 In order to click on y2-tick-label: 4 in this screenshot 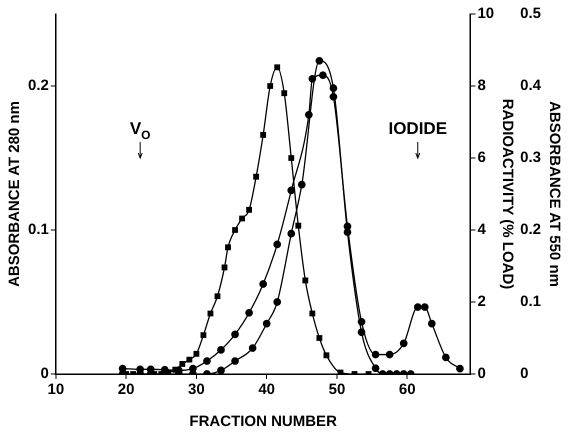, I will do `click(481, 229)`.